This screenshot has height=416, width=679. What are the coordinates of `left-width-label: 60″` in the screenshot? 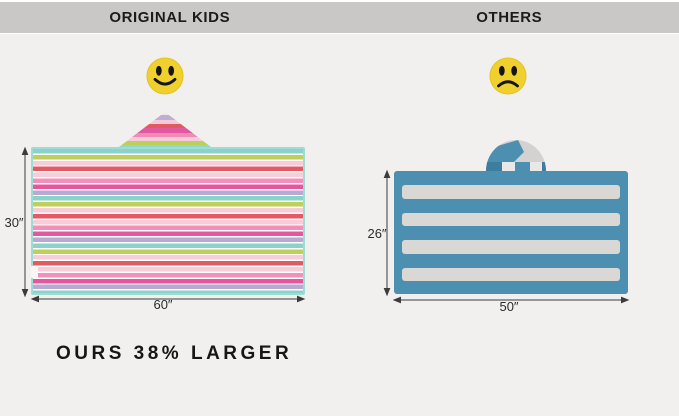 It's located at (163, 304).